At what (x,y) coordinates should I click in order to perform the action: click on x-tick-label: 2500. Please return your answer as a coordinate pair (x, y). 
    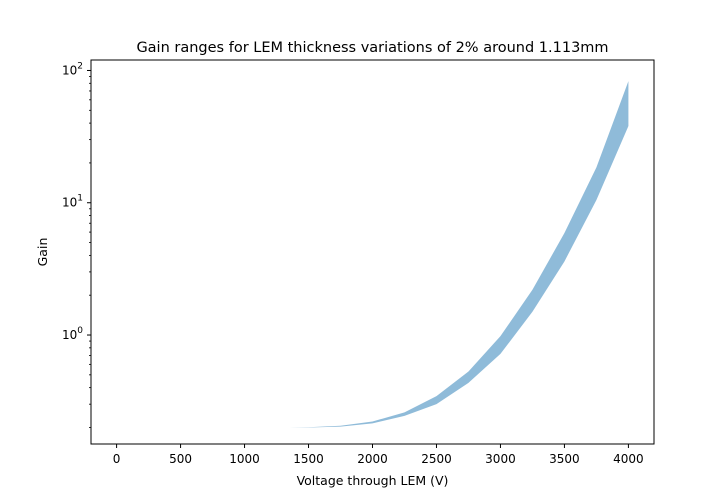
    Looking at the image, I should click on (436, 459).